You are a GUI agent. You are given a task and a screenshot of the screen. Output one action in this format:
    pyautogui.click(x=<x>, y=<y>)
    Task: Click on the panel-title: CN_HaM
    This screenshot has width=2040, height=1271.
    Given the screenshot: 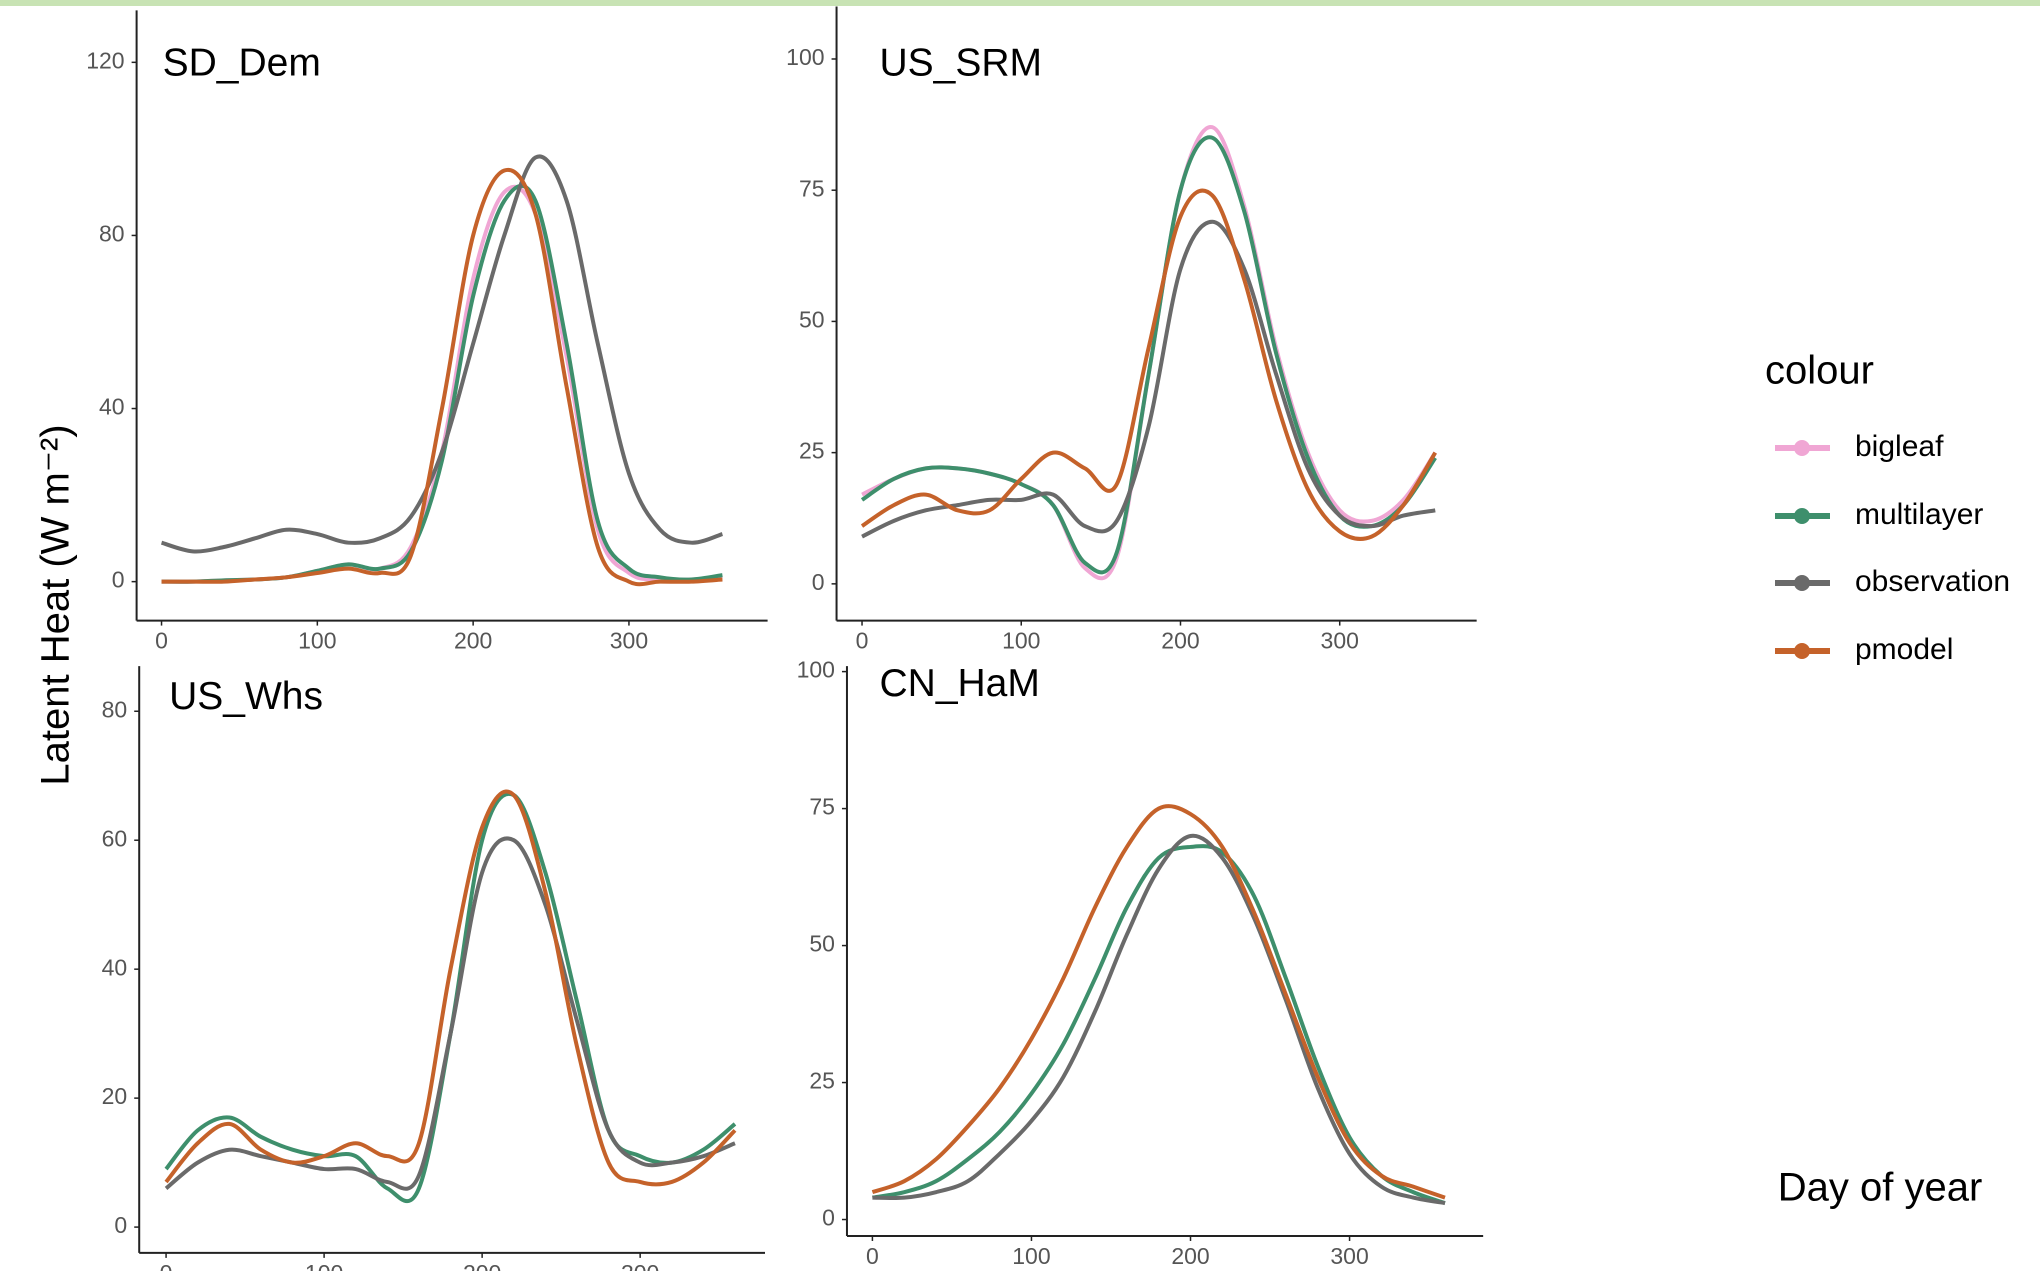 What is the action you would take?
    pyautogui.click(x=959, y=683)
    